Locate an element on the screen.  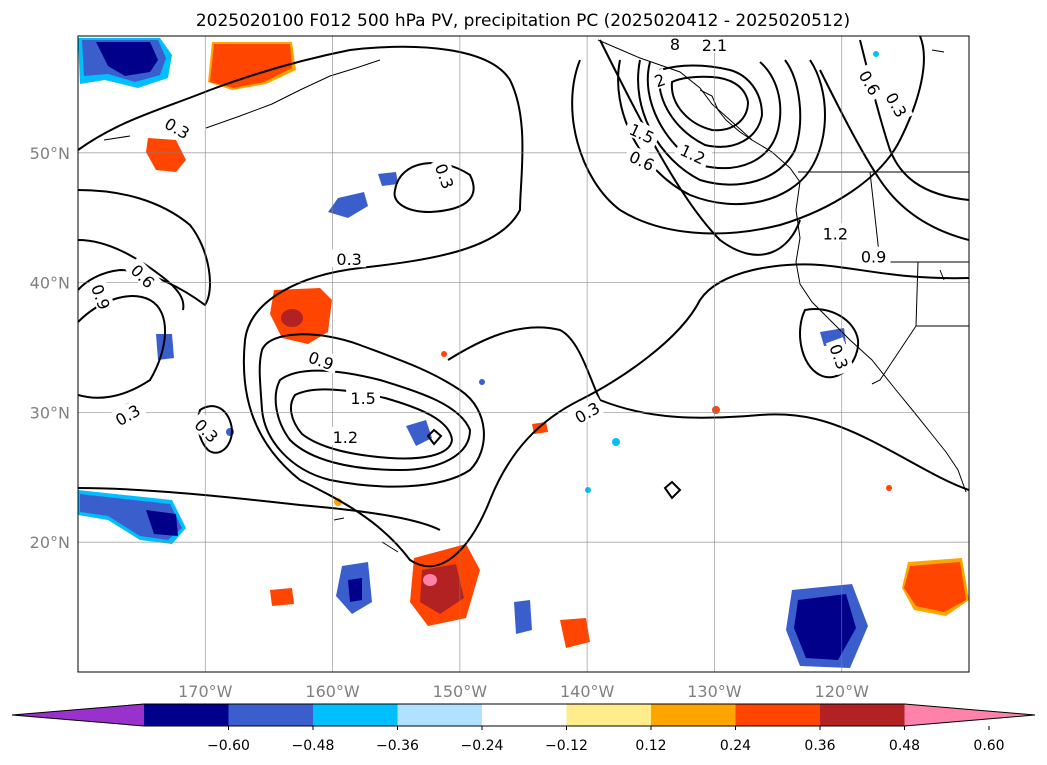
contour-label: 1.5 is located at coordinates (363, 398).